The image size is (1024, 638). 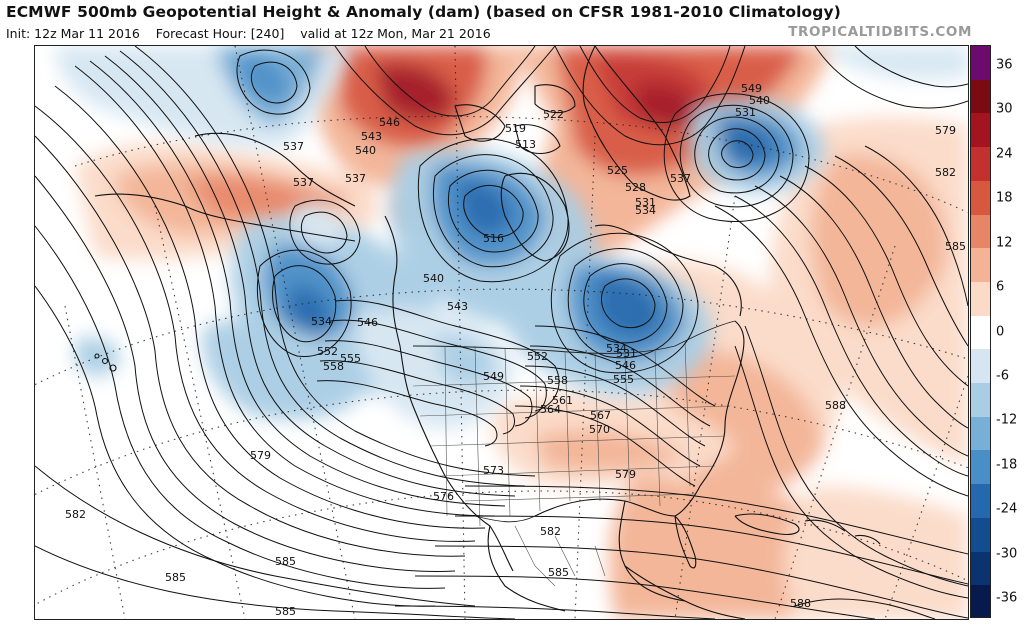 What do you see at coordinates (880, 32) in the screenshot?
I see `brand-watermark: TROPICALTIDBITS.COM` at bounding box center [880, 32].